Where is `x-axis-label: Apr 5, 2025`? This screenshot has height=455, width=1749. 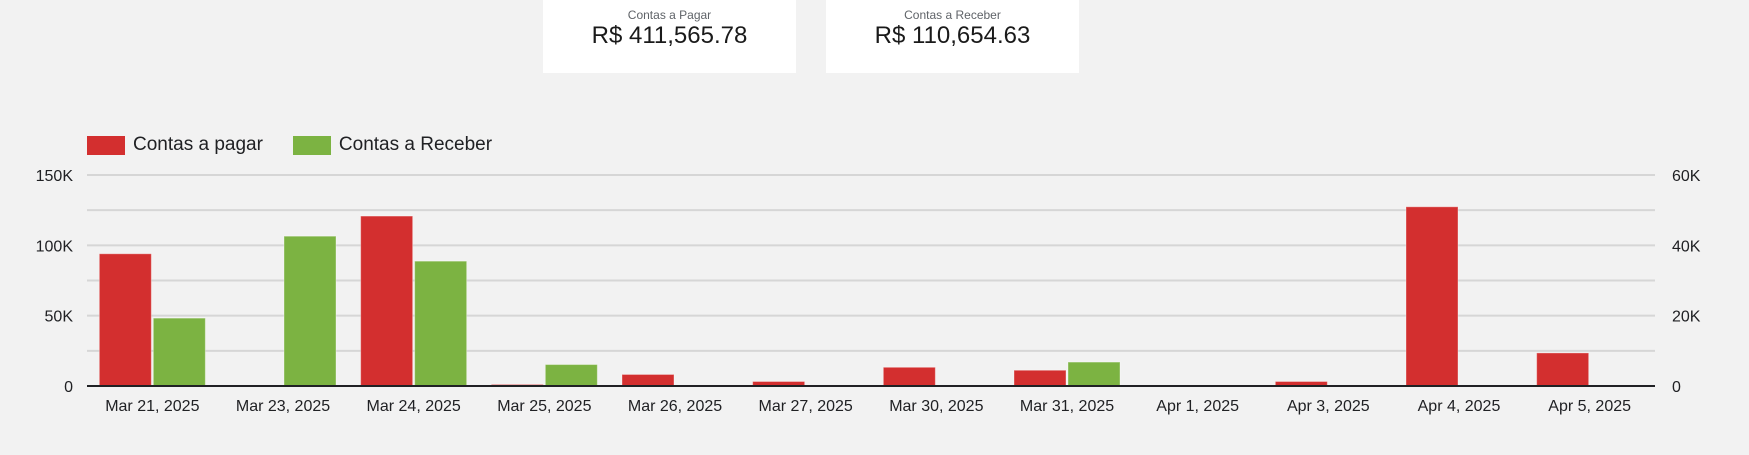 x-axis-label: Apr 5, 2025 is located at coordinates (1589, 406).